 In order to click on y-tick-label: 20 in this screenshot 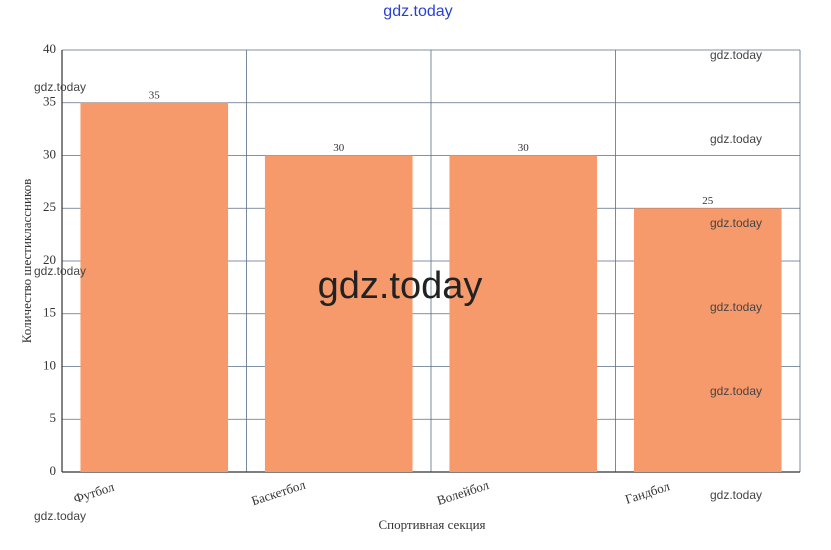, I will do `click(49, 259)`.